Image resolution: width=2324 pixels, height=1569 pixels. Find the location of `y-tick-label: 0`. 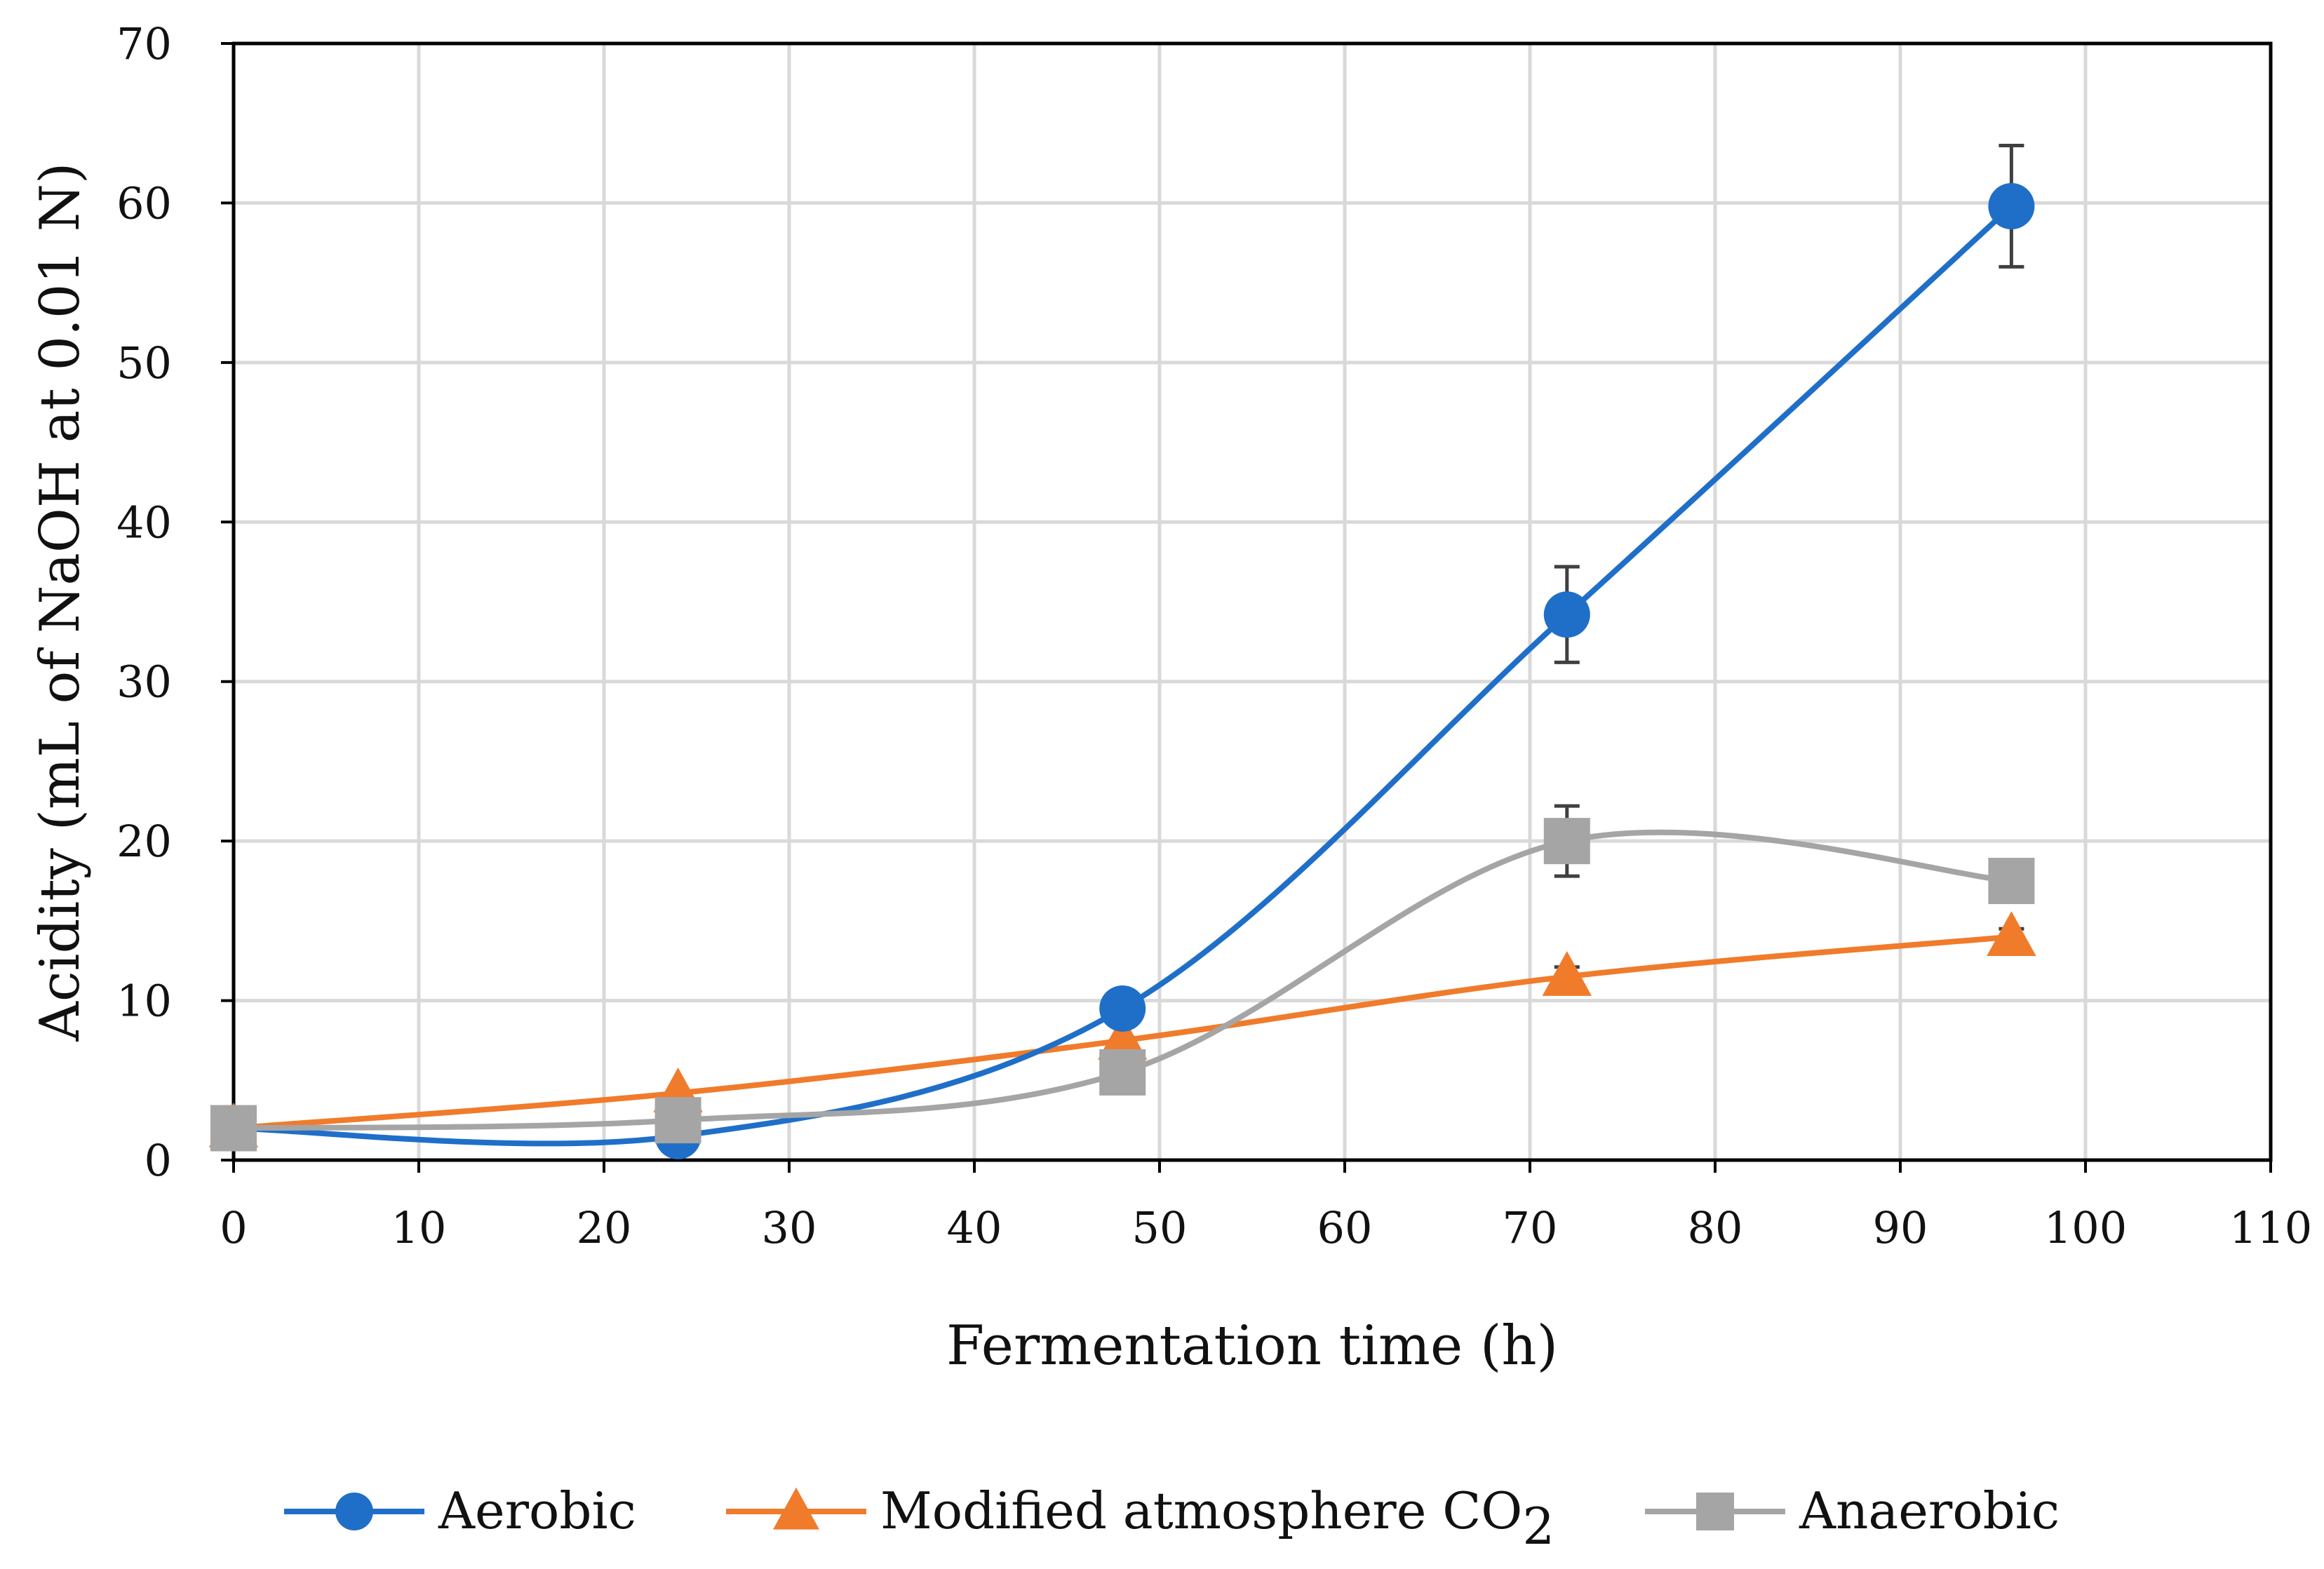

y-tick-label: 0 is located at coordinates (158, 1160).